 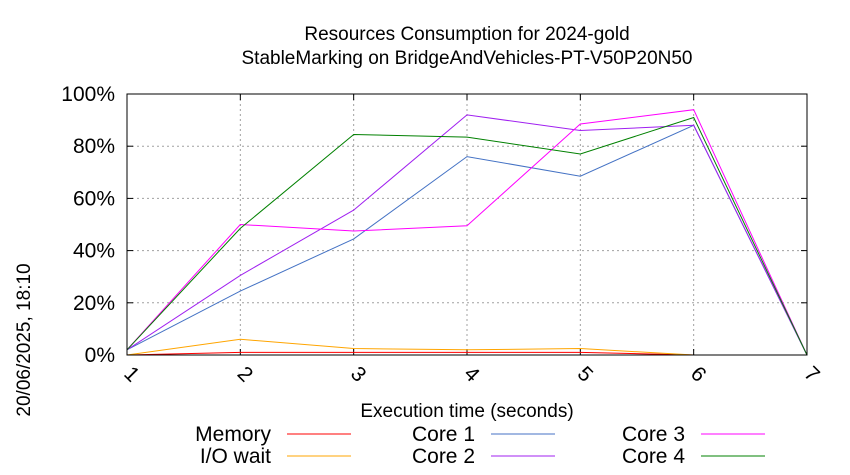 I want to click on legend-label-core-3: Core 3, so click(x=653, y=434).